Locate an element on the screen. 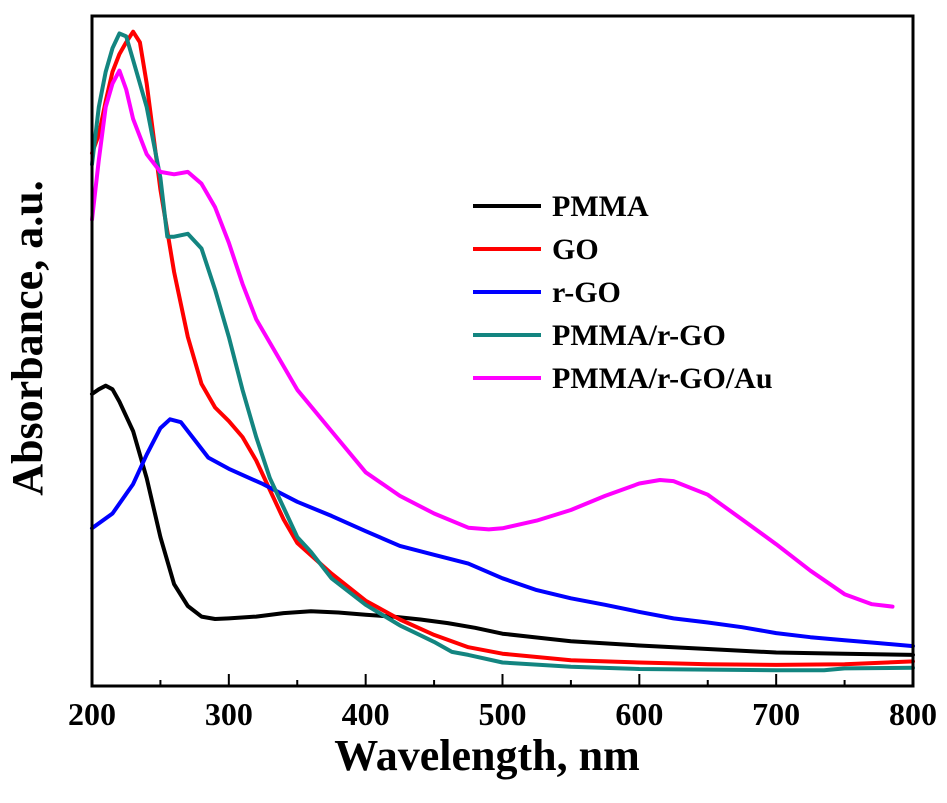  x-tick-label: 200 is located at coordinates (92, 714).